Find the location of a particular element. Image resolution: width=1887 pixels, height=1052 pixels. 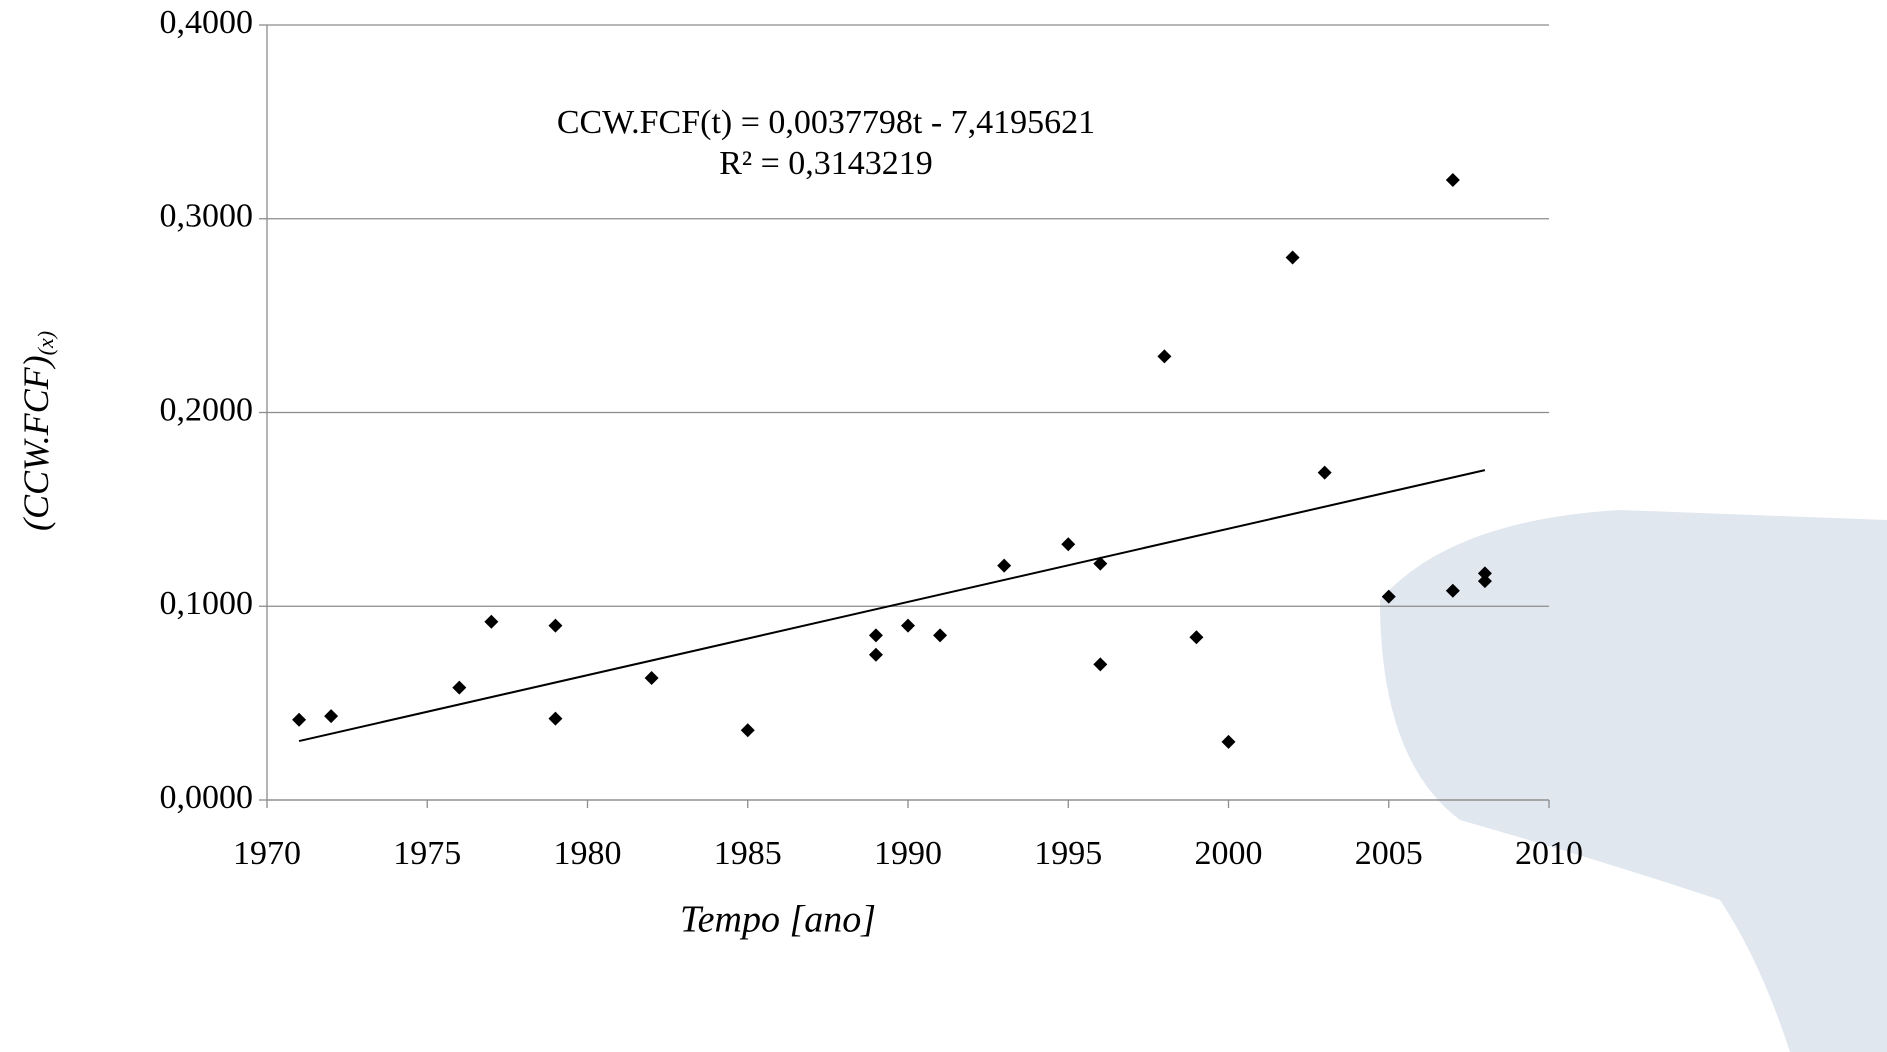

watermark is located at coordinates (1633, 781).